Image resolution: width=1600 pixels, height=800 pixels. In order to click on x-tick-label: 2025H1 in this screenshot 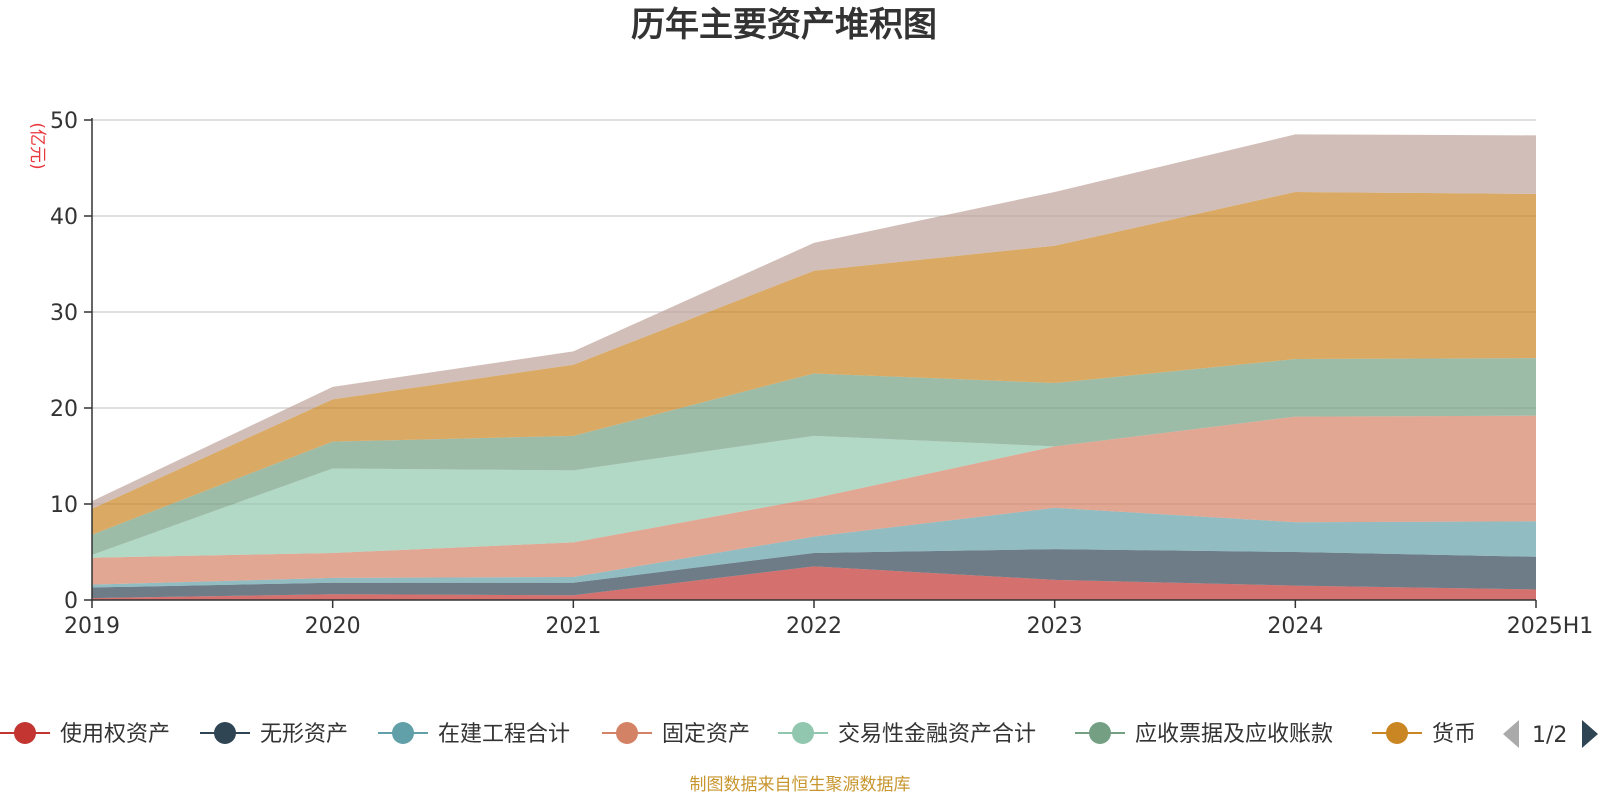, I will do `click(1550, 626)`.